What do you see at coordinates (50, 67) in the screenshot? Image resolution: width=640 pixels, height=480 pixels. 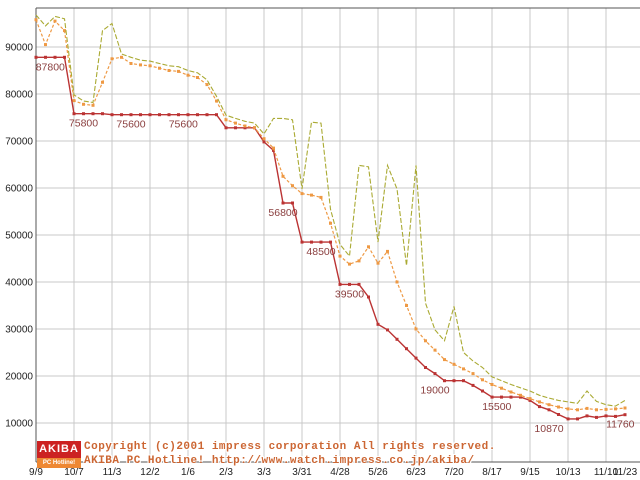 I see `point-label: 87800` at bounding box center [50, 67].